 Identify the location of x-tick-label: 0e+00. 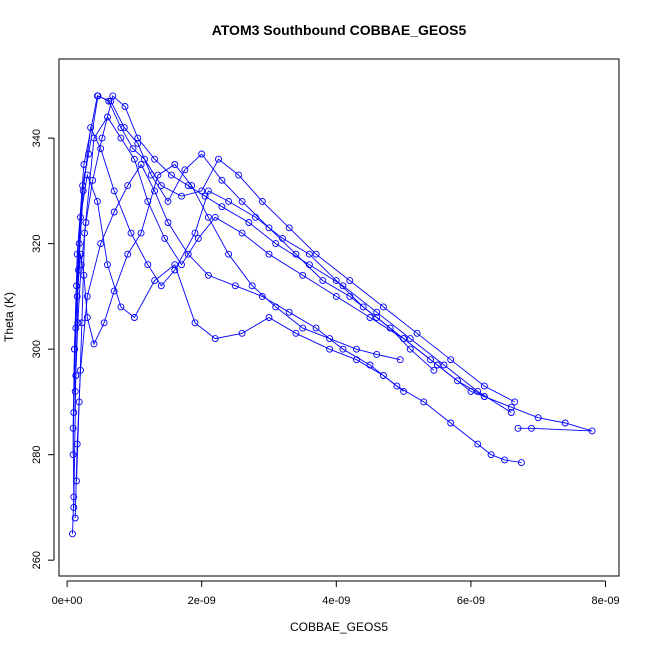
(67, 601).